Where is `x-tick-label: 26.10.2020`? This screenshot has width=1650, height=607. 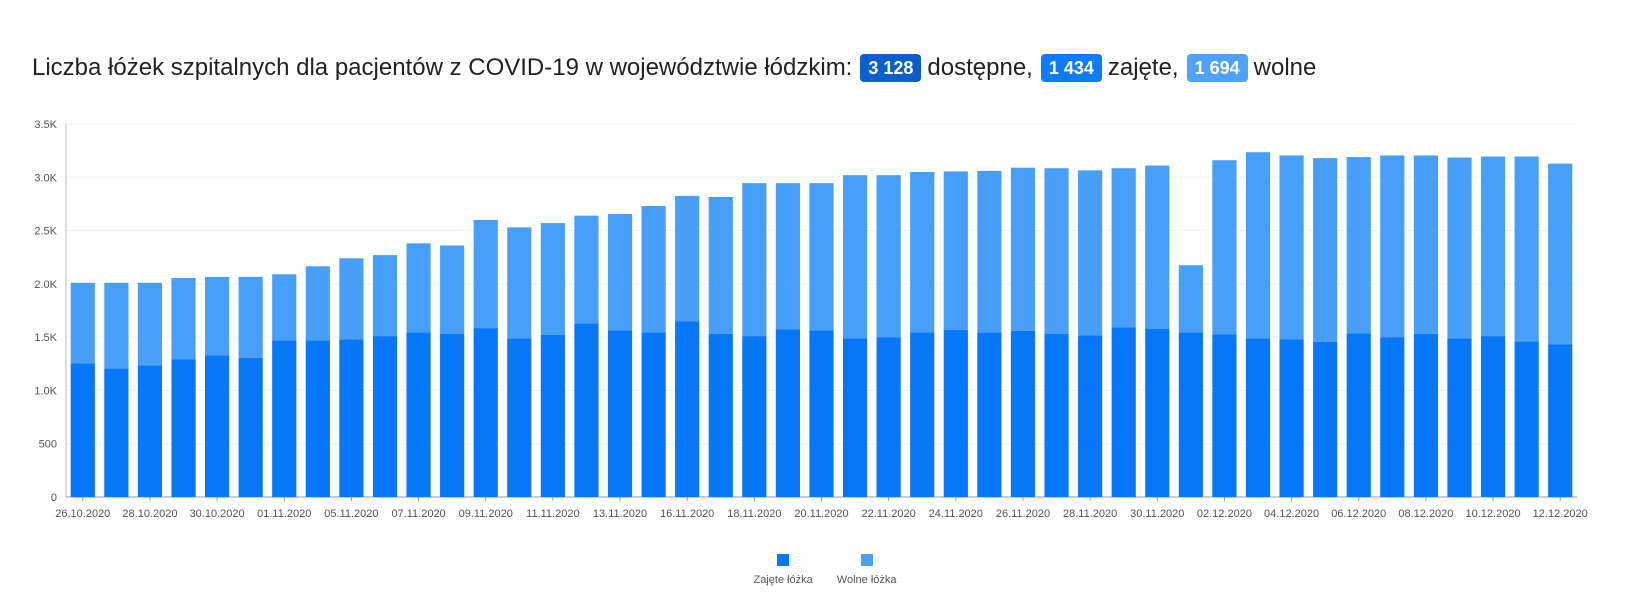
x-tick-label: 26.10.2020 is located at coordinates (82, 514).